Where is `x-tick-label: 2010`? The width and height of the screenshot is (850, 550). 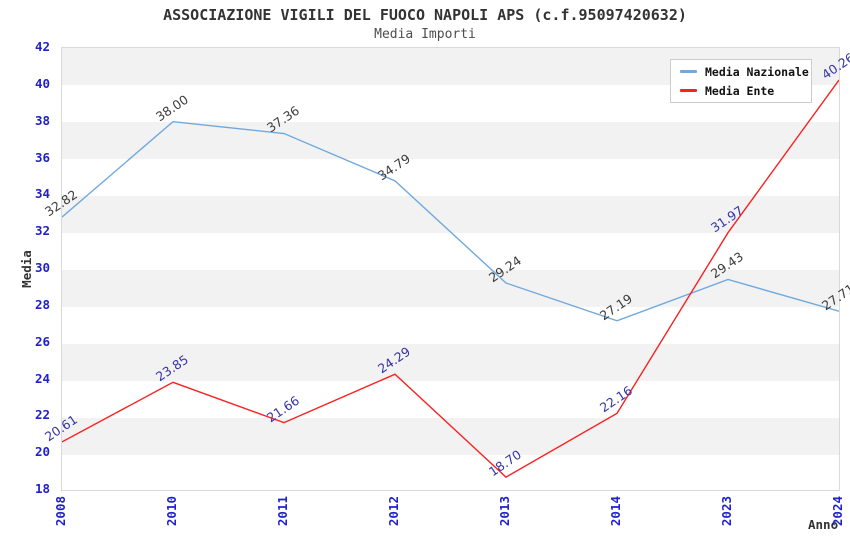 x-tick-label: 2010 is located at coordinates (171, 511).